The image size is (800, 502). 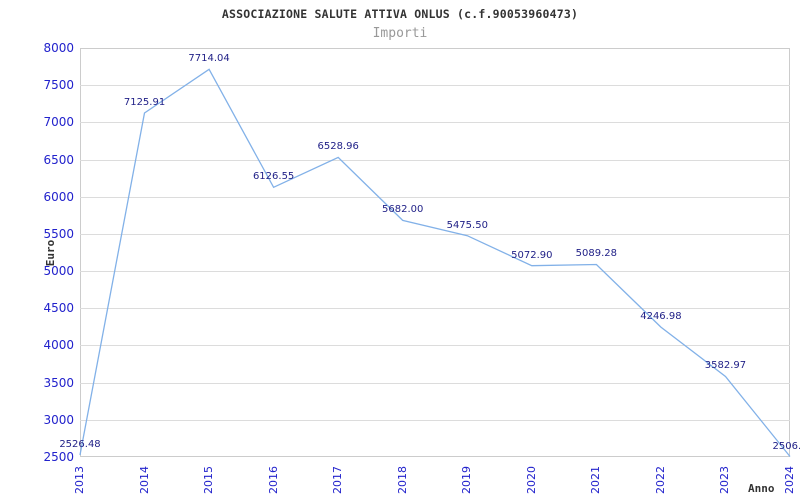 What do you see at coordinates (144, 102) in the screenshot?
I see `data-point-label: 7125.91` at bounding box center [144, 102].